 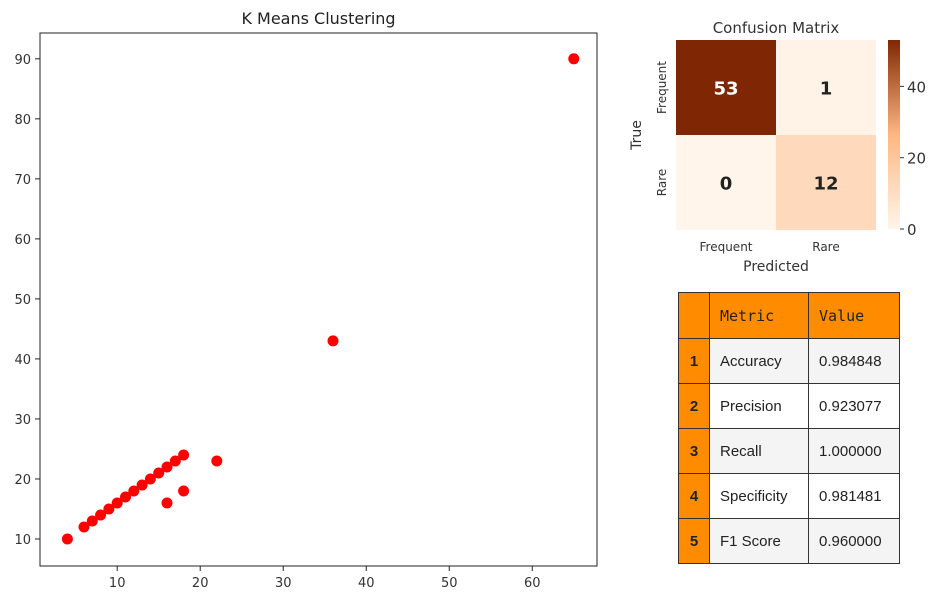 I want to click on heatmap-cell-label: 0, so click(x=726, y=184).